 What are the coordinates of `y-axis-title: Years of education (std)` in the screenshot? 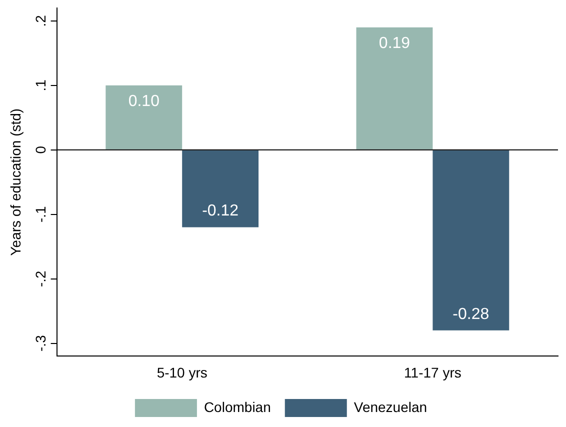 It's located at (15, 182).